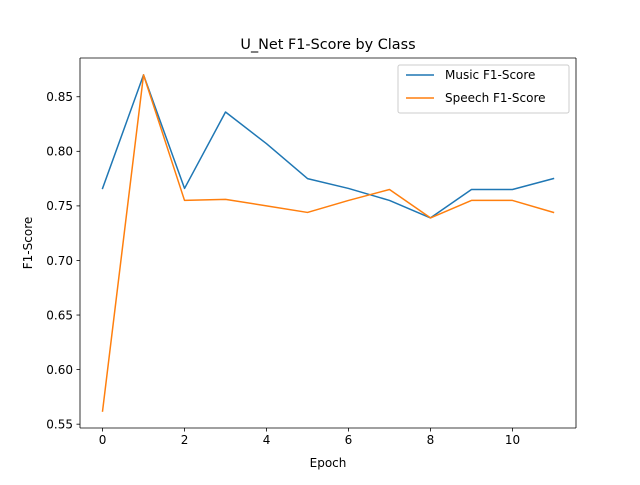 Image resolution: width=640 pixels, height=485 pixels. Describe the element at coordinates (349, 440) in the screenshot. I see `x-tick-label: 6` at that location.